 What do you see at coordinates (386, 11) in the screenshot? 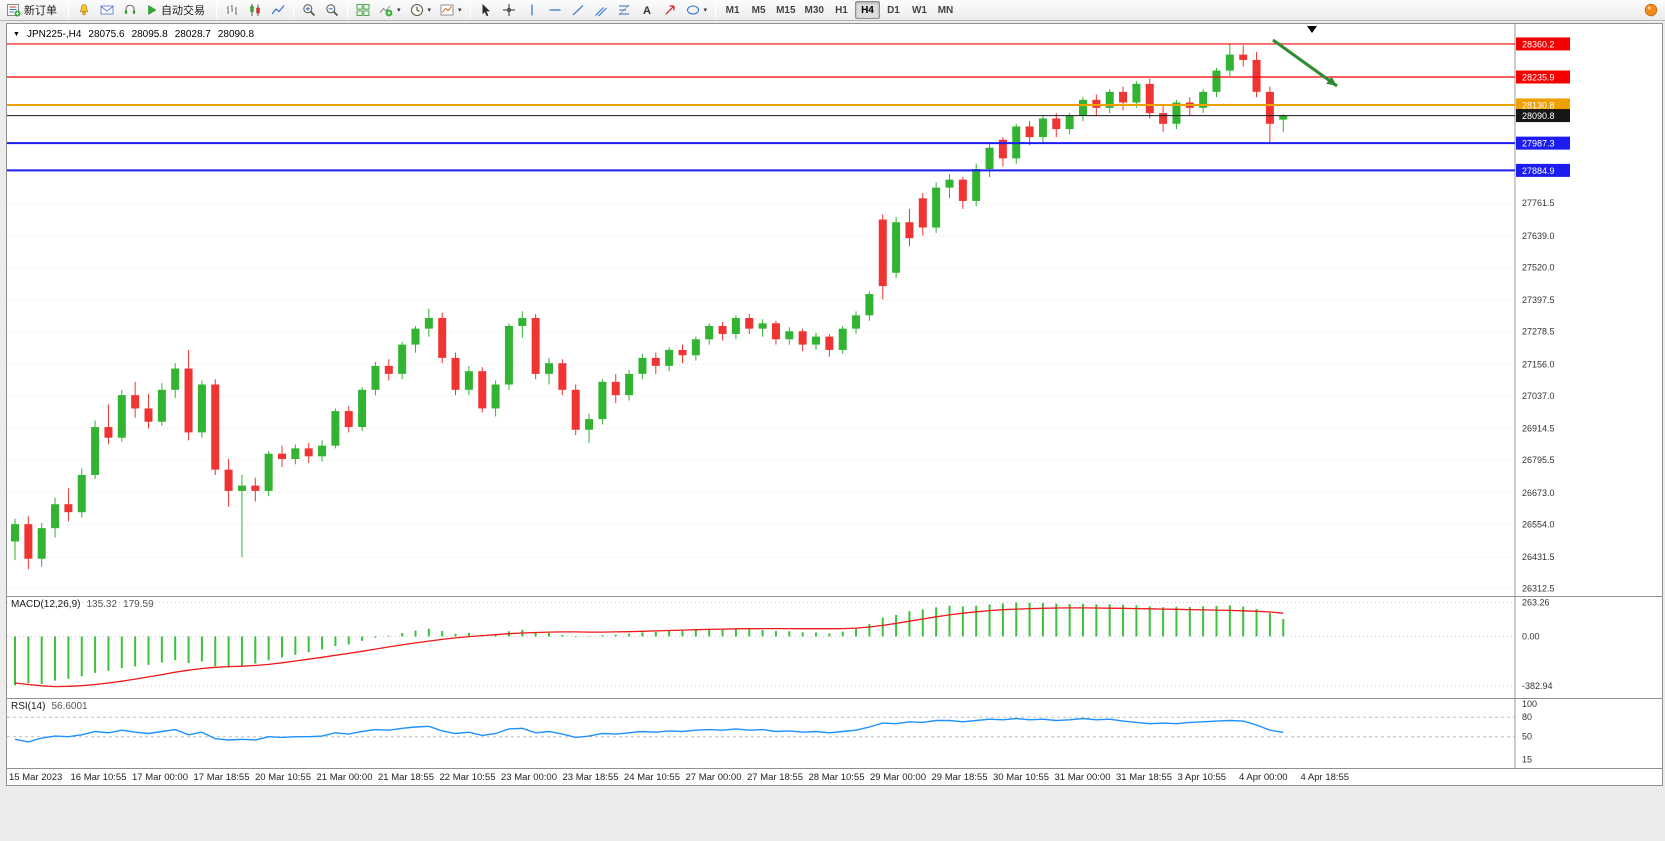
I see `indicators-icon` at bounding box center [386, 11].